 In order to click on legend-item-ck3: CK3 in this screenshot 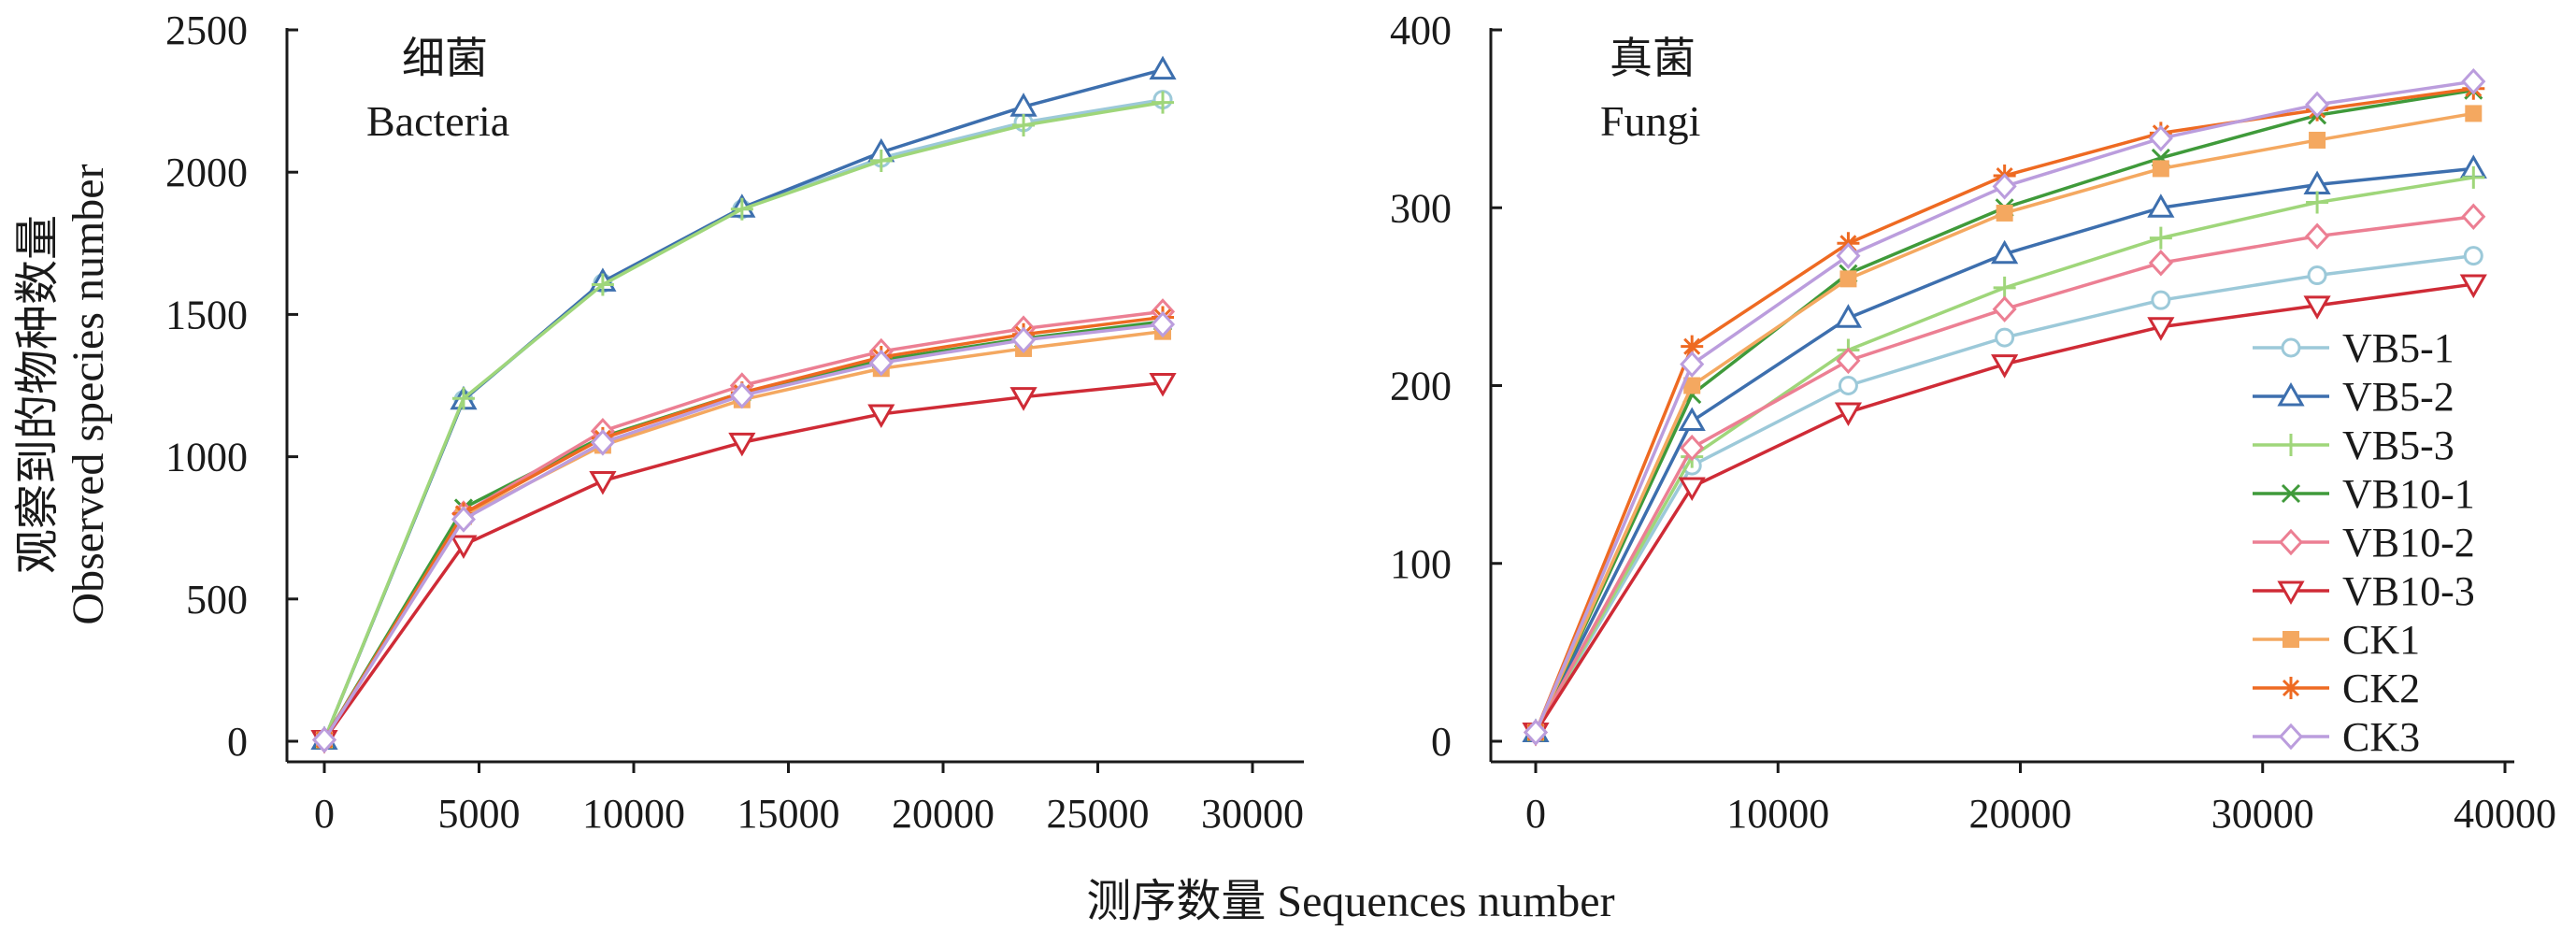, I will do `click(2336, 737)`.